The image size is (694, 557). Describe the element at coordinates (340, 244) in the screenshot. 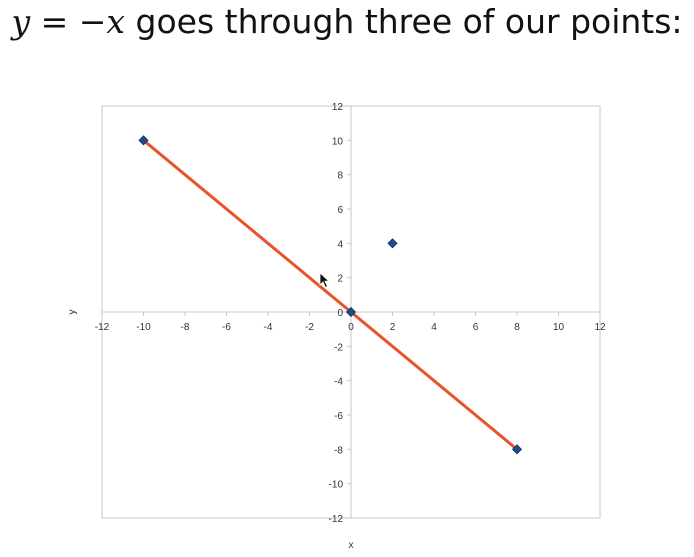

I see `y-tick-label: 4` at that location.